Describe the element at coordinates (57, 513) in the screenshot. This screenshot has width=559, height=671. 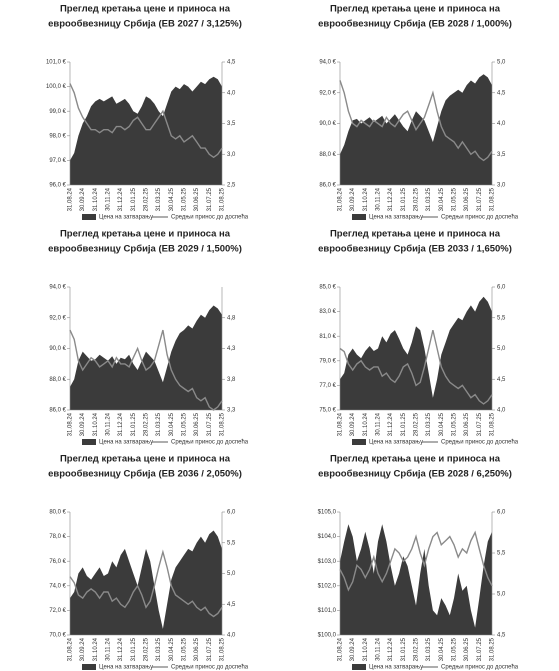
I see `y-tick-label: 80,0 €` at that location.